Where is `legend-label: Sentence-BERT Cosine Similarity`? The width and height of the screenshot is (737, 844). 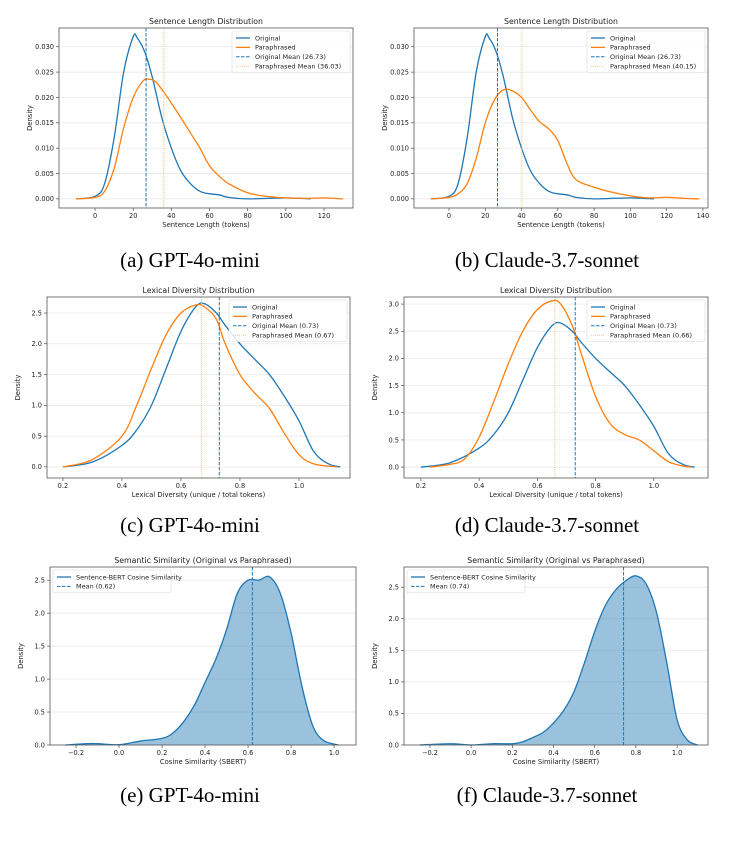 legend-label: Sentence-BERT Cosine Similarity is located at coordinates (129, 577).